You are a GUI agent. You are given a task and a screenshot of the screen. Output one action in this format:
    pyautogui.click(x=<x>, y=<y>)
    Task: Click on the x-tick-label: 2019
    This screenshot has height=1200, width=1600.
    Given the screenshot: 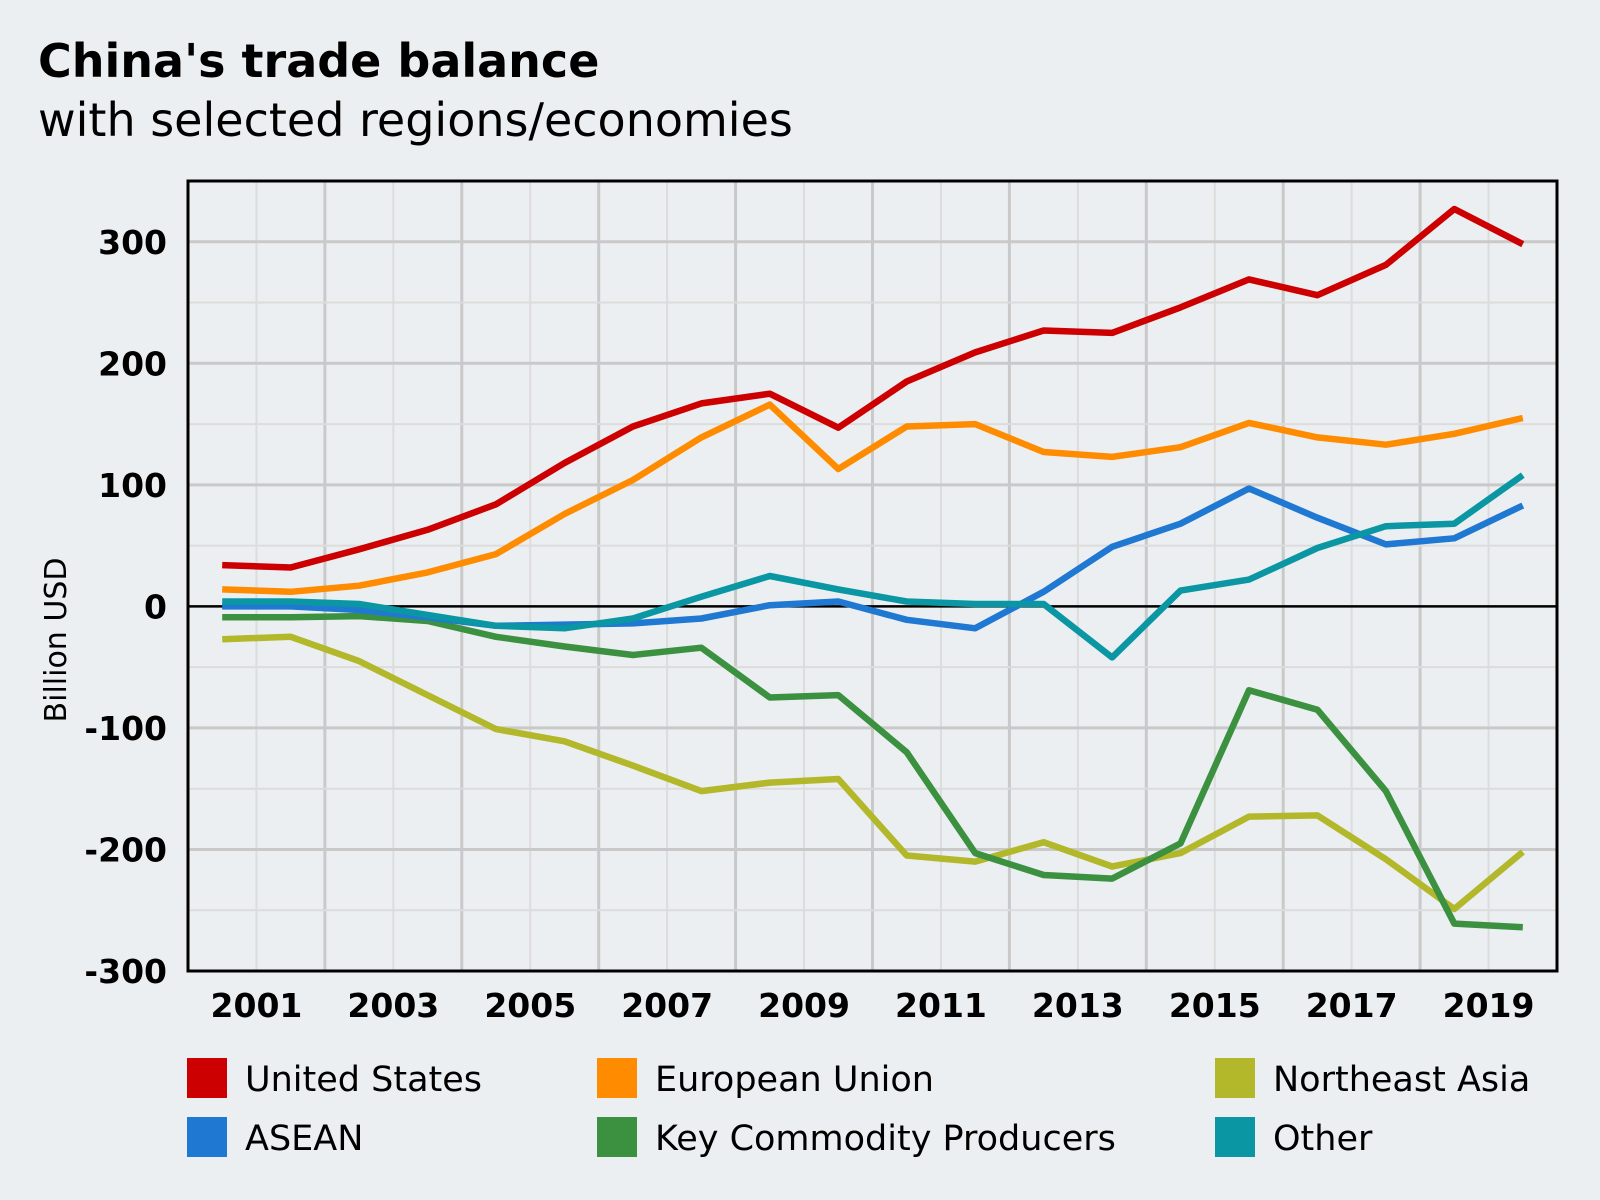 What is the action you would take?
    pyautogui.click(x=1489, y=1005)
    